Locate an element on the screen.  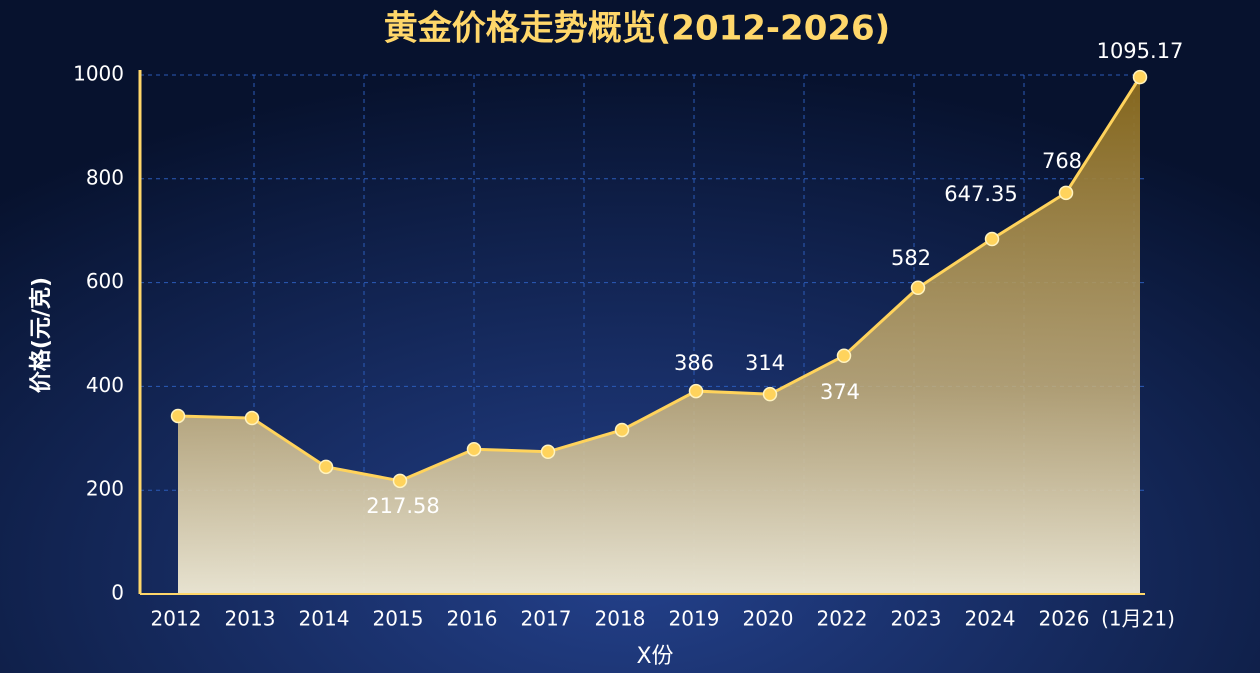
annotation: 314 is located at coordinates (765, 363).